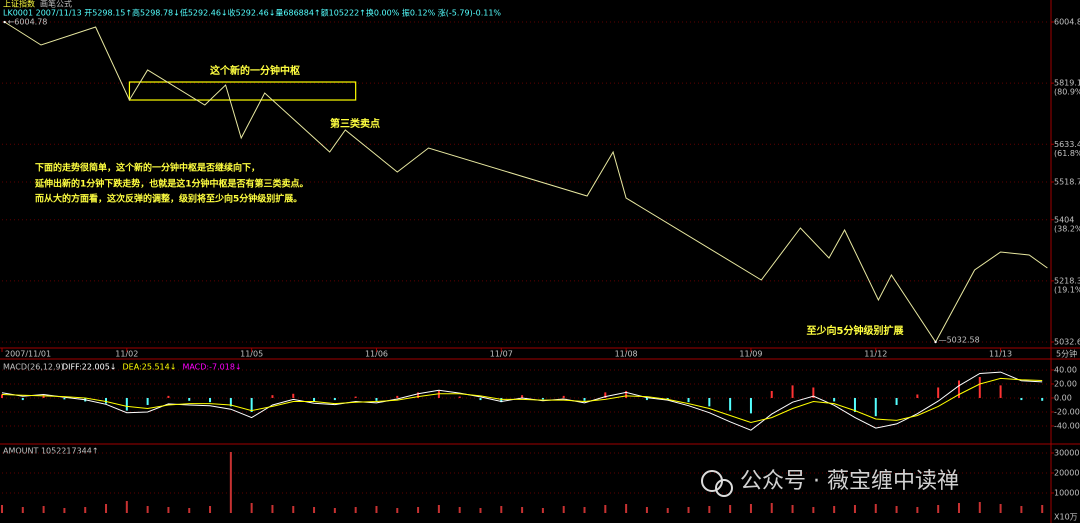 This screenshot has height=523, width=1080. What do you see at coordinates (1066, 517) in the screenshot?
I see `amount-unit: X10万` at bounding box center [1066, 517].